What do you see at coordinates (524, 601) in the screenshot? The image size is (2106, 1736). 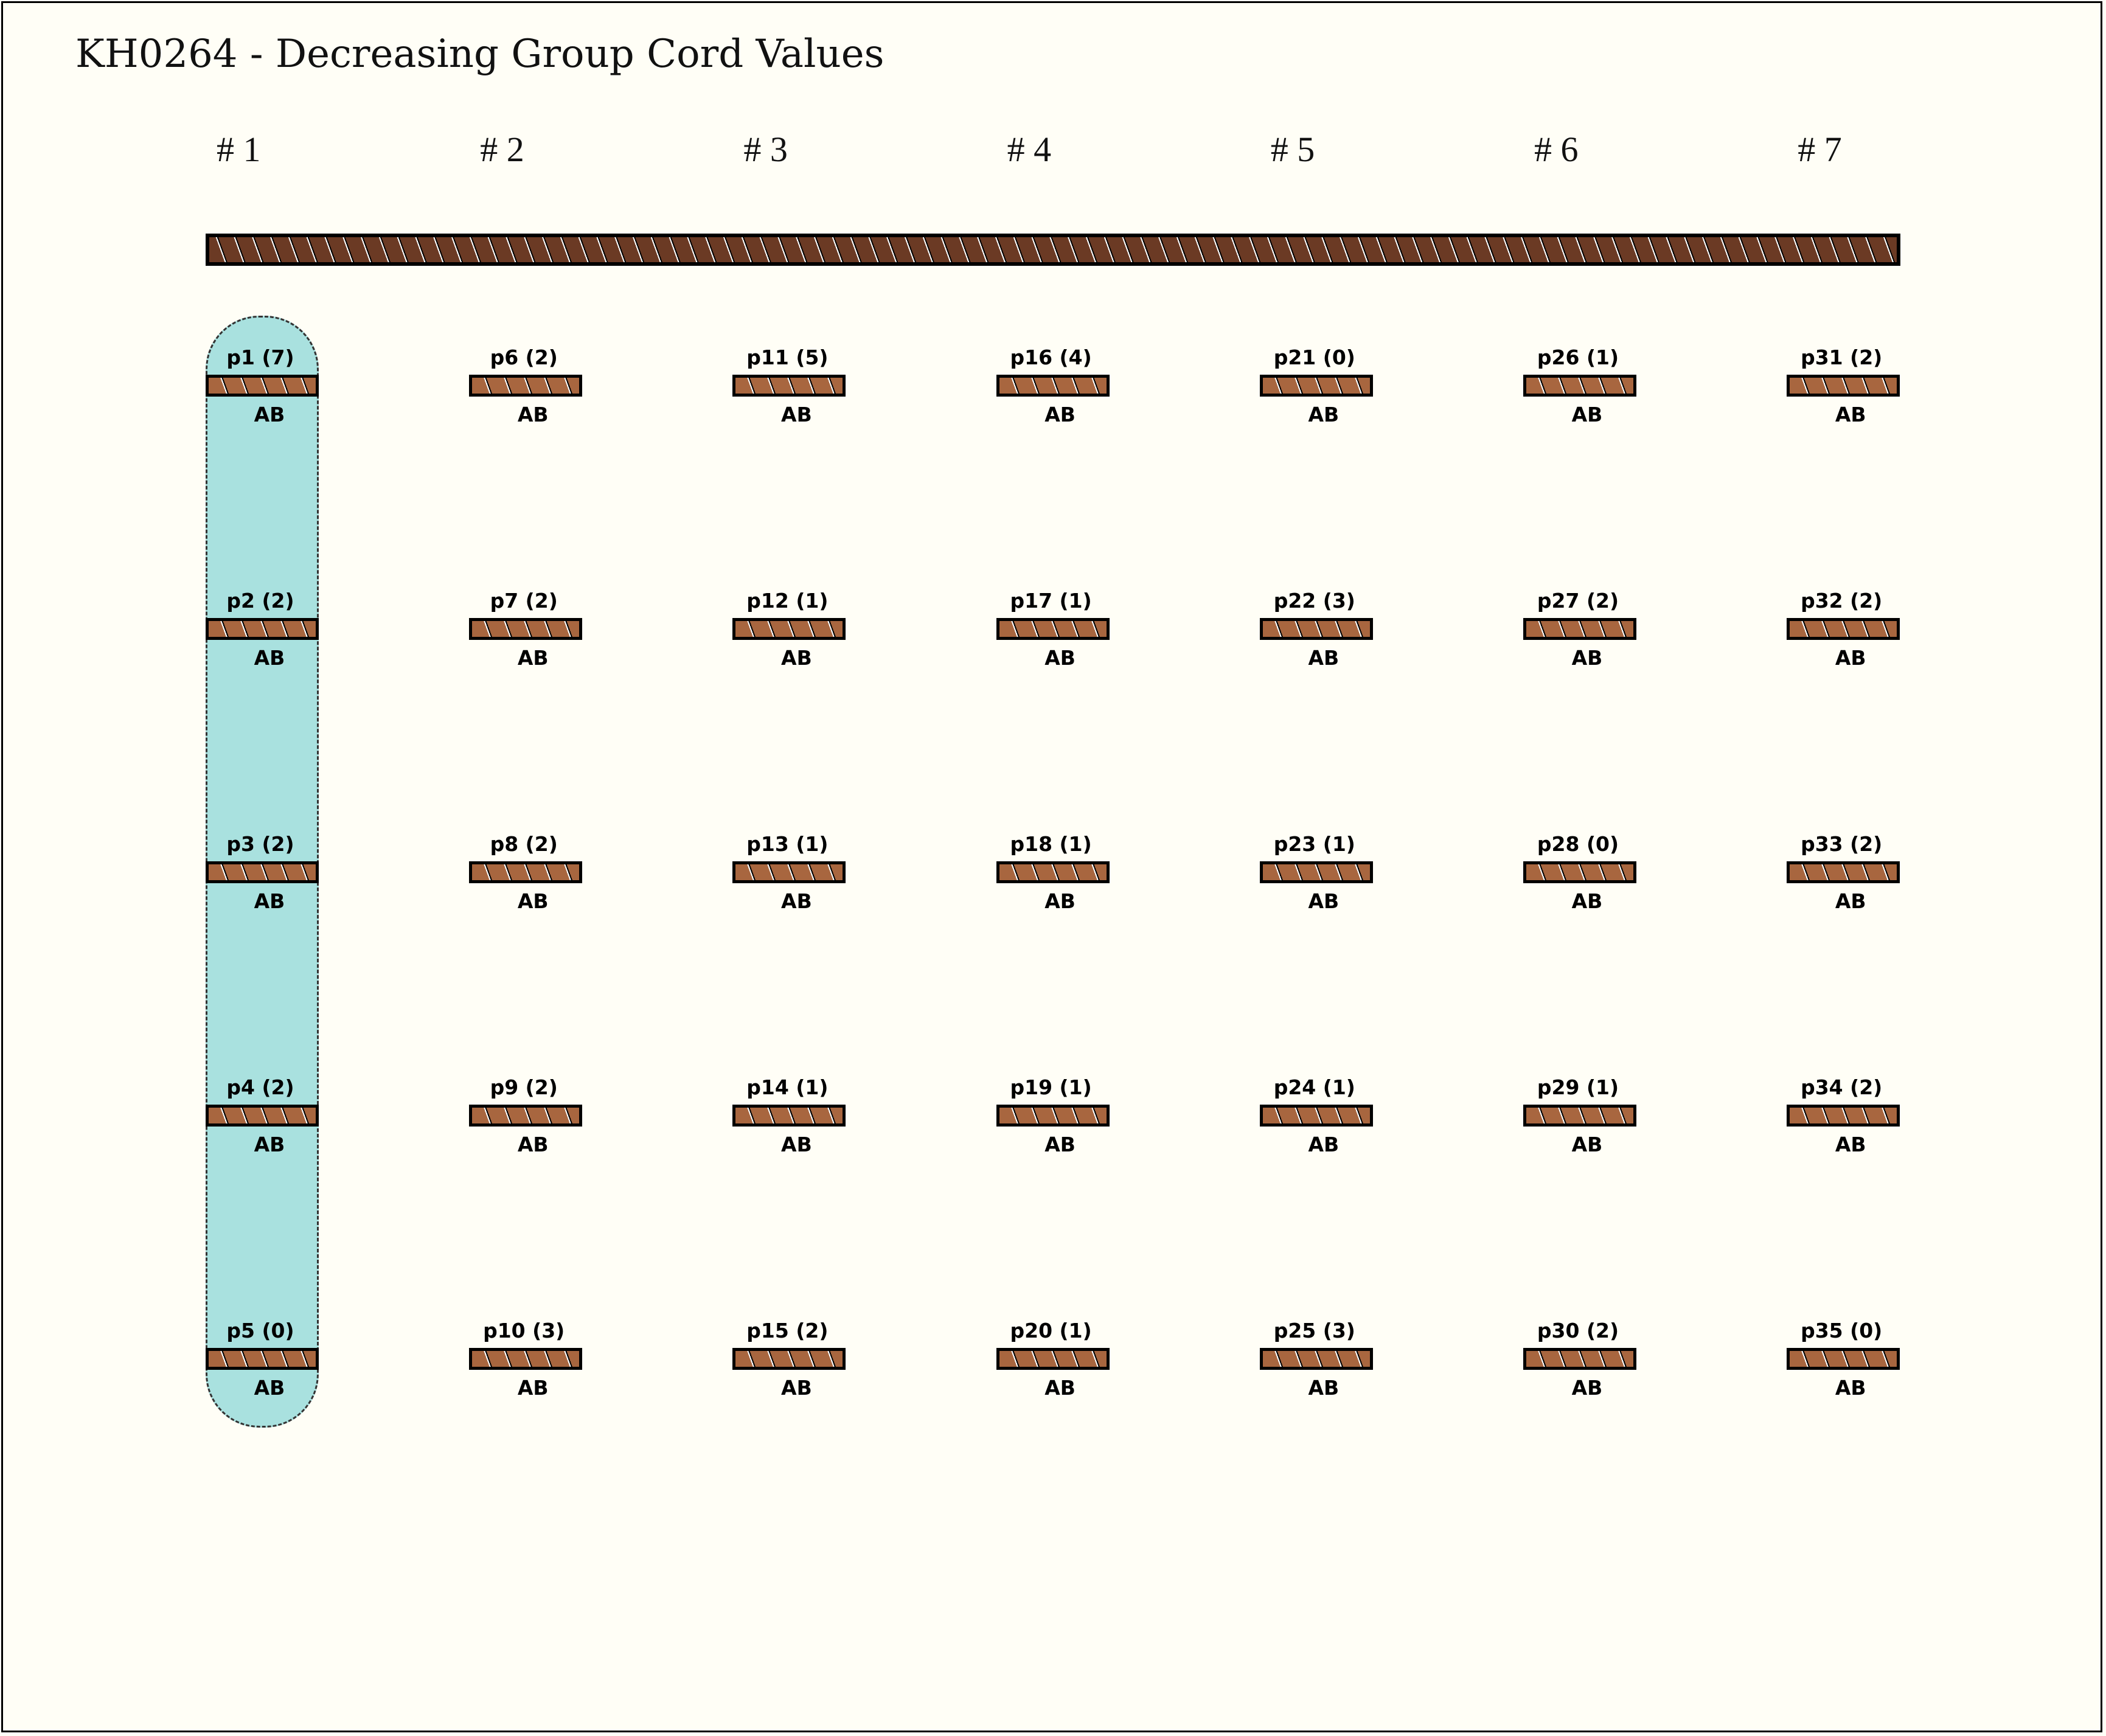 I see `pendant-label: p7 (2)` at bounding box center [524, 601].